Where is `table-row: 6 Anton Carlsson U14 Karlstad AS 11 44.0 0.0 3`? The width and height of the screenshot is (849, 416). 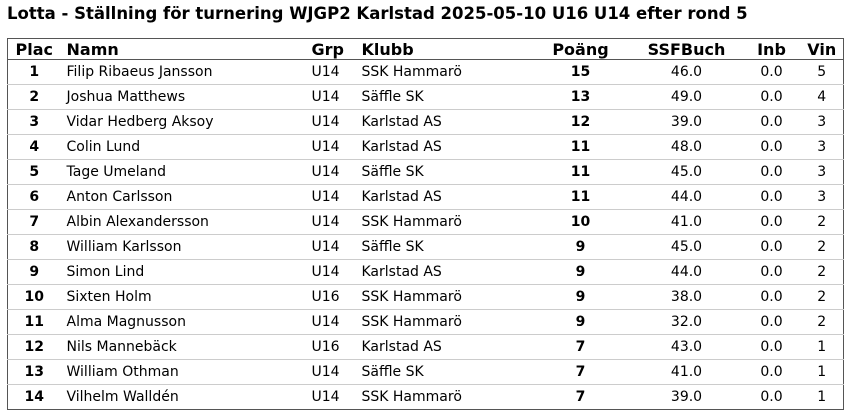
table-row: 6 Anton Carlsson U14 Karlstad AS 11 44.0 0.0 3 is located at coordinates (425, 197).